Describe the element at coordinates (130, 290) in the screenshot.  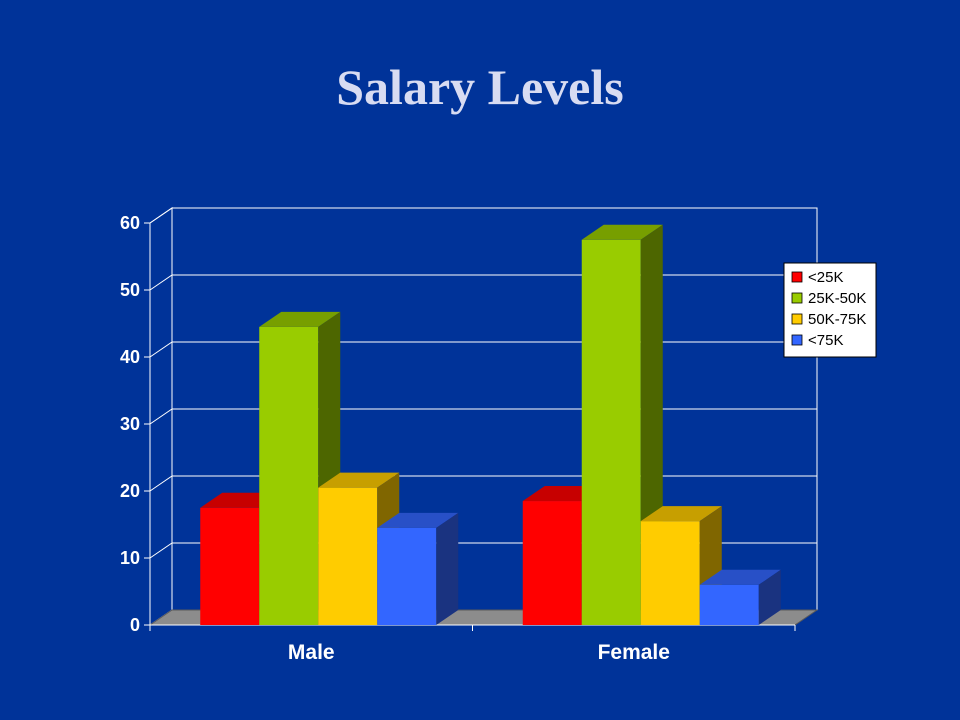
I see `y-axis-tick-label: 50` at that location.